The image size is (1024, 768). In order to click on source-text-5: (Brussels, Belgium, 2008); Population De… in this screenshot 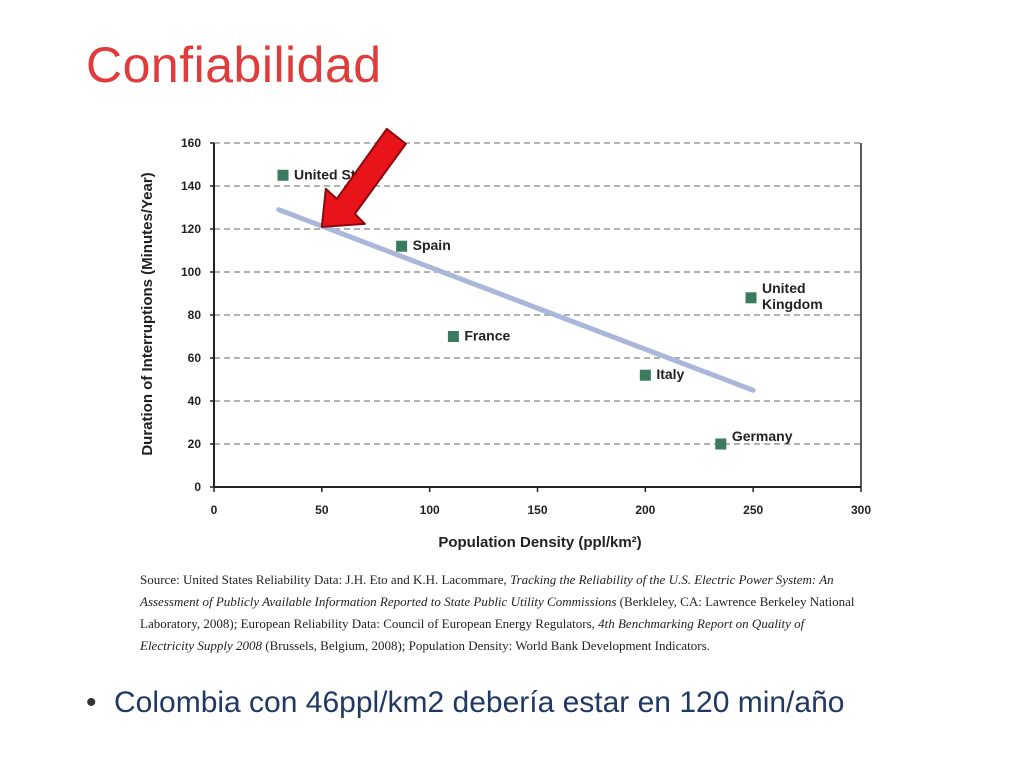, I will do `click(486, 645)`.